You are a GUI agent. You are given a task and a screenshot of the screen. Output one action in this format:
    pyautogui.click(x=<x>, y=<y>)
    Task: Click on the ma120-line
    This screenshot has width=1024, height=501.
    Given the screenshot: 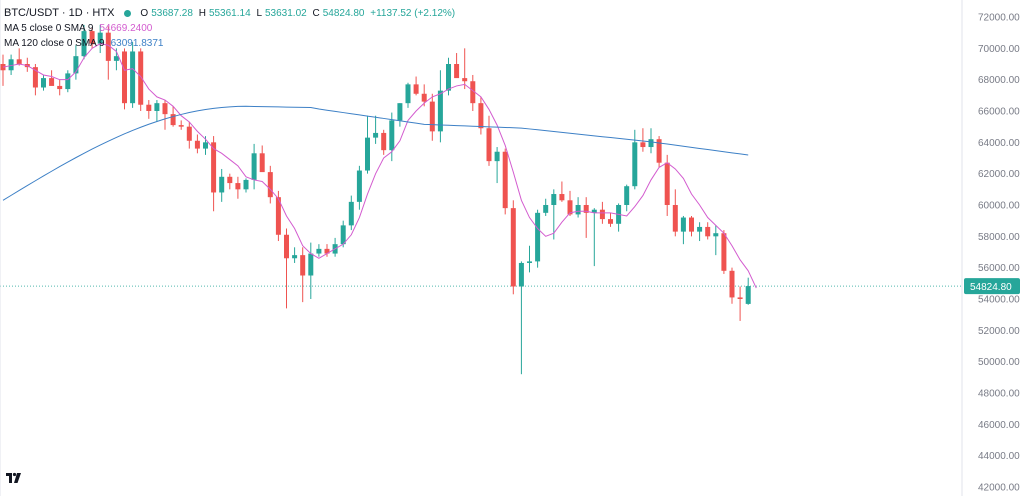 What is the action you would take?
    pyautogui.click(x=375, y=153)
    